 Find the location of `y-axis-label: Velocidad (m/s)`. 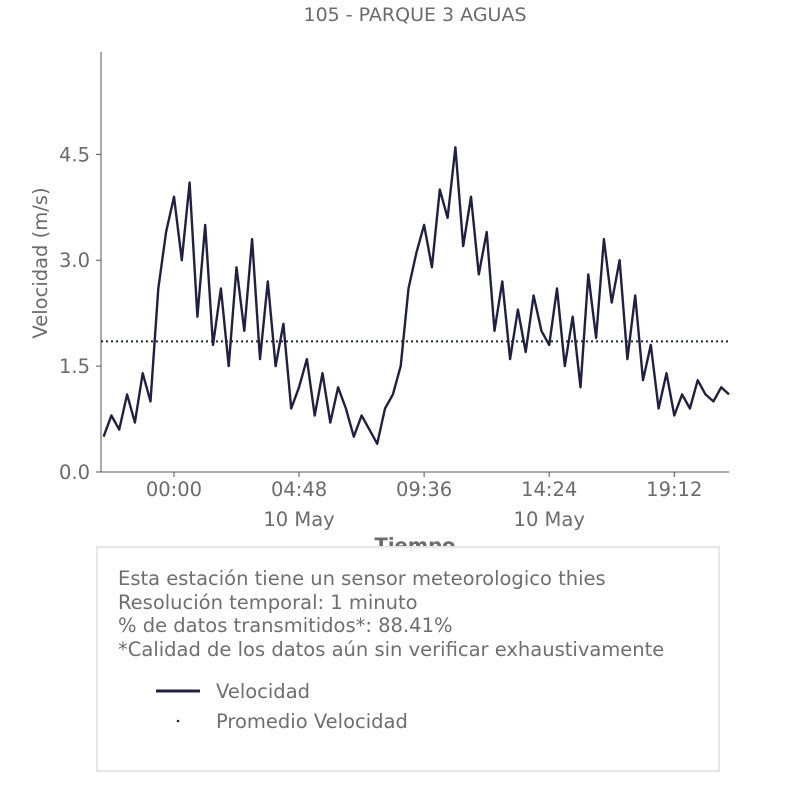

y-axis-label: Velocidad (m/s) is located at coordinates (40, 262).